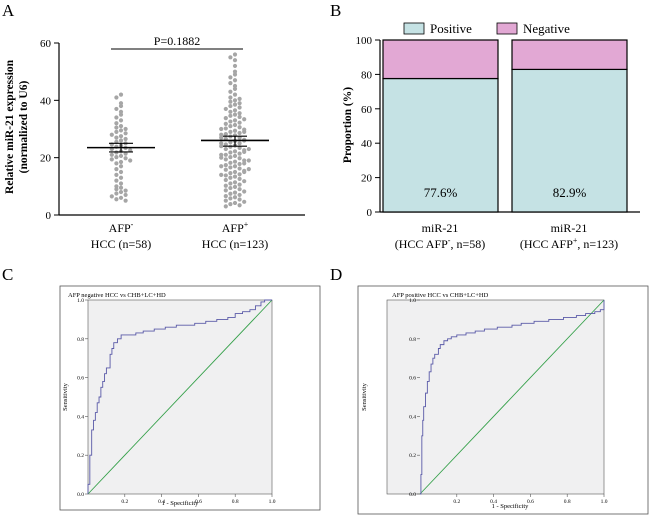  I want to click on roc-xtick-label: 0.2, so click(124, 502).